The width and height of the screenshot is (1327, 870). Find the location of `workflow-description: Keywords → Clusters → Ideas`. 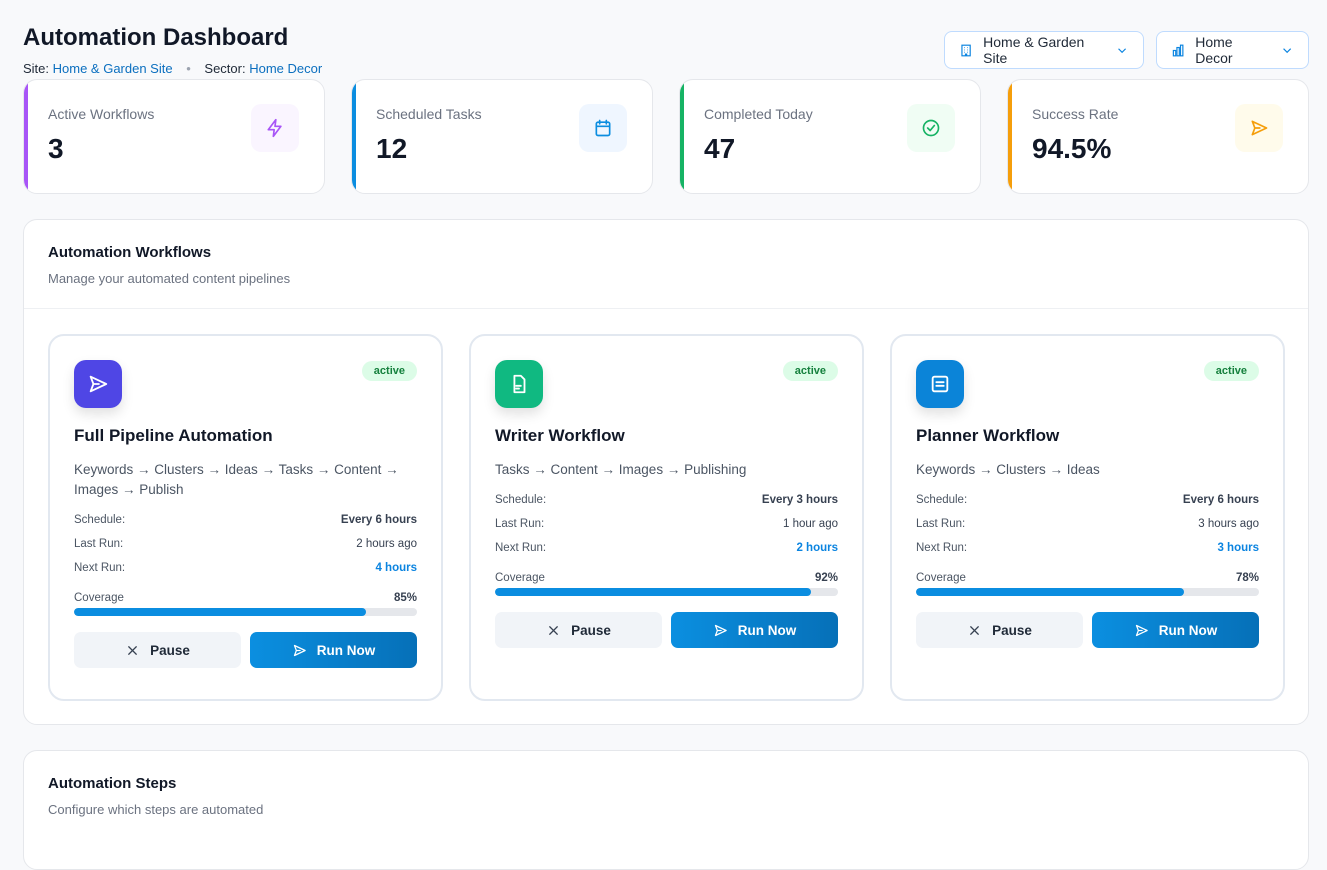

workflow-description: Keywords → Clusters → Ideas is located at coordinates (1008, 469).